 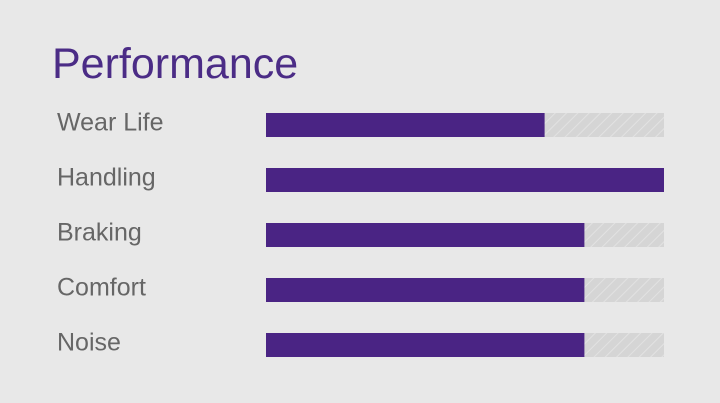 I want to click on category-label: Handling, so click(x=106, y=178).